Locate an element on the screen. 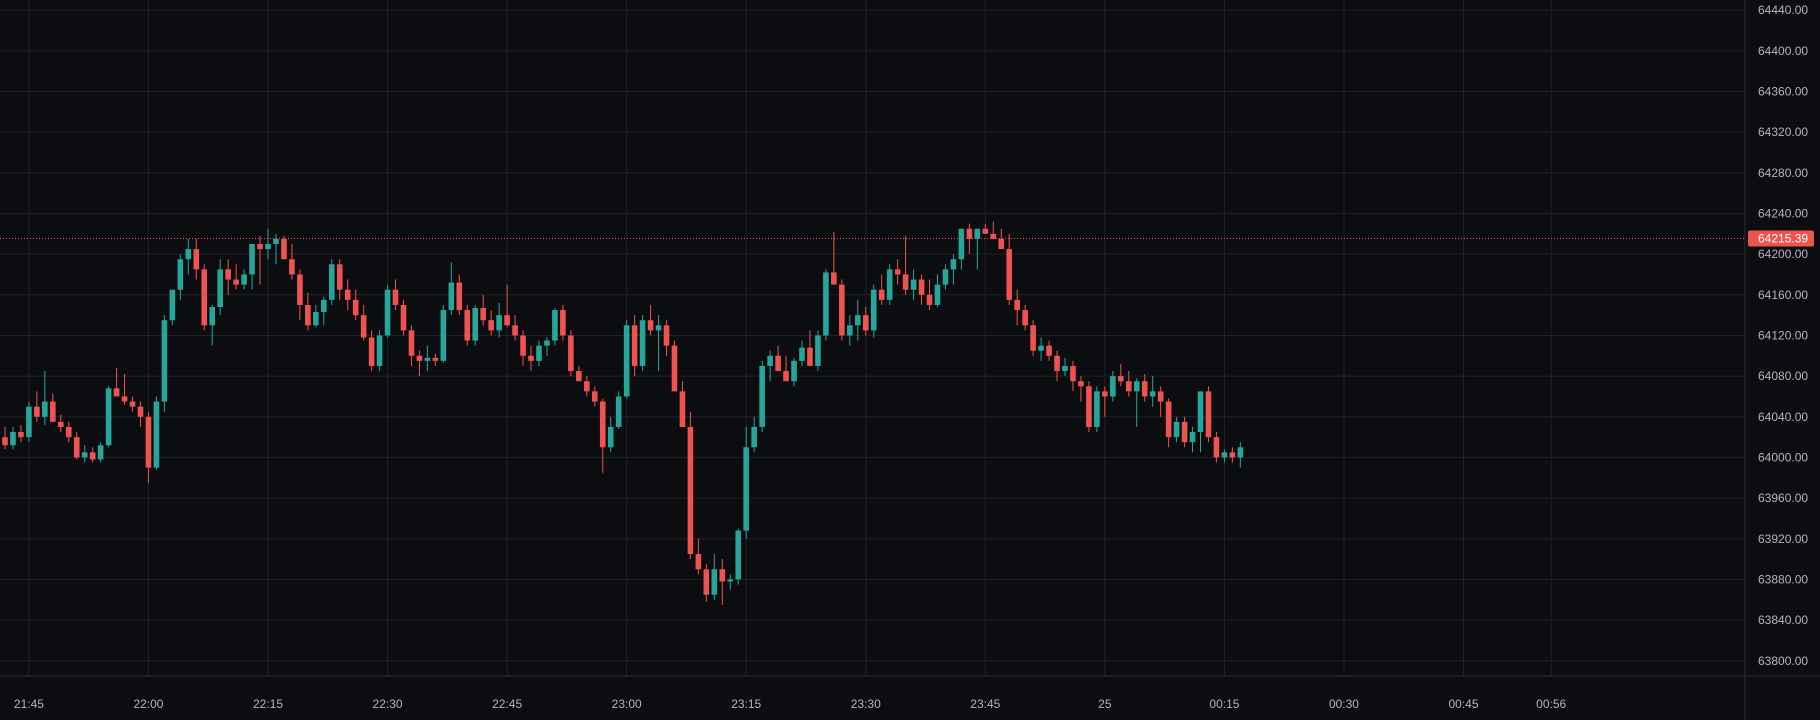 Image resolution: width=1820 pixels, height=720 pixels. current-price-label: 64215.39 is located at coordinates (1783, 238).